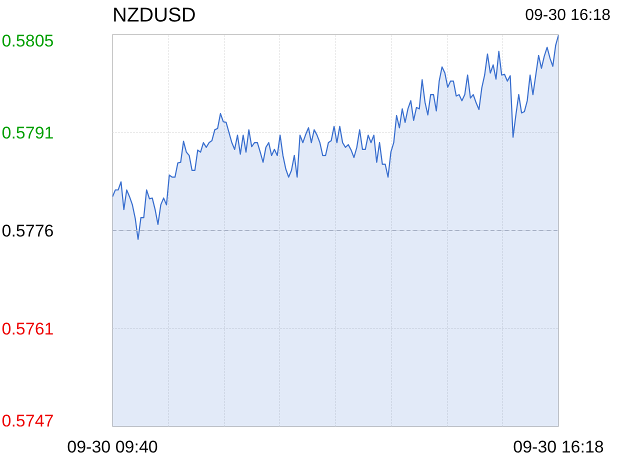  I want to click on y-tick-label: 0.5791, so click(28, 133).